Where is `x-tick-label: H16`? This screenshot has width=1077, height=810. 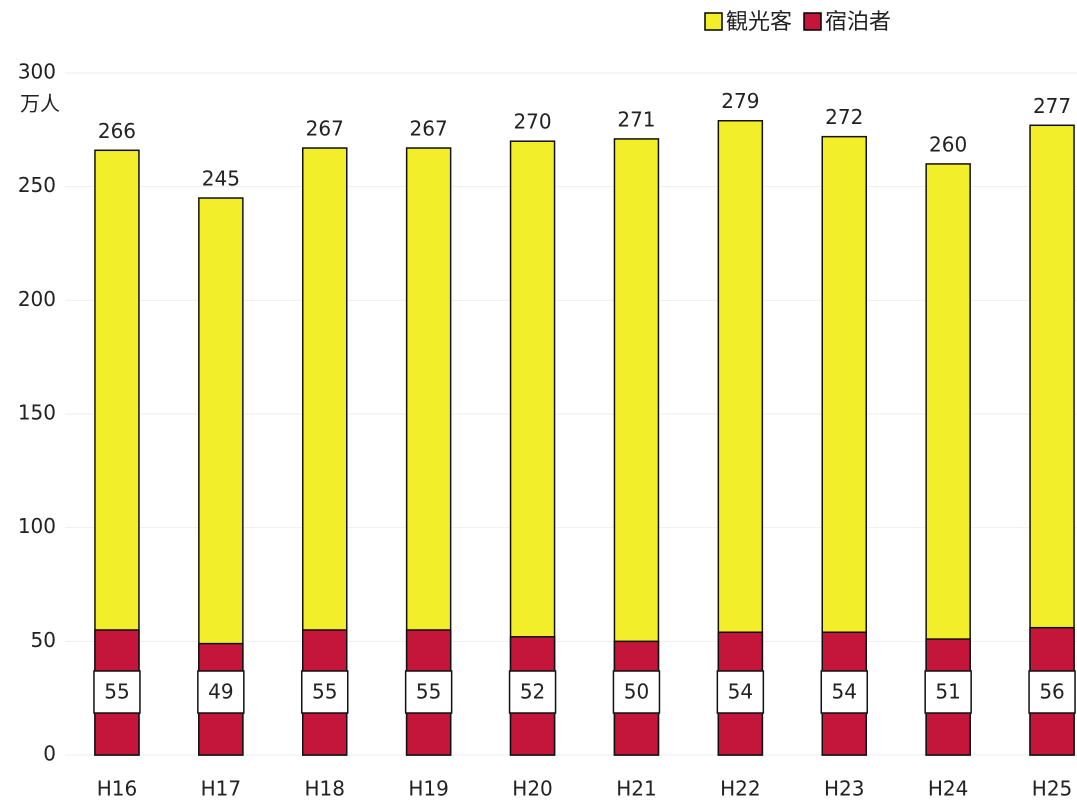 x-tick-label: H16 is located at coordinates (117, 789).